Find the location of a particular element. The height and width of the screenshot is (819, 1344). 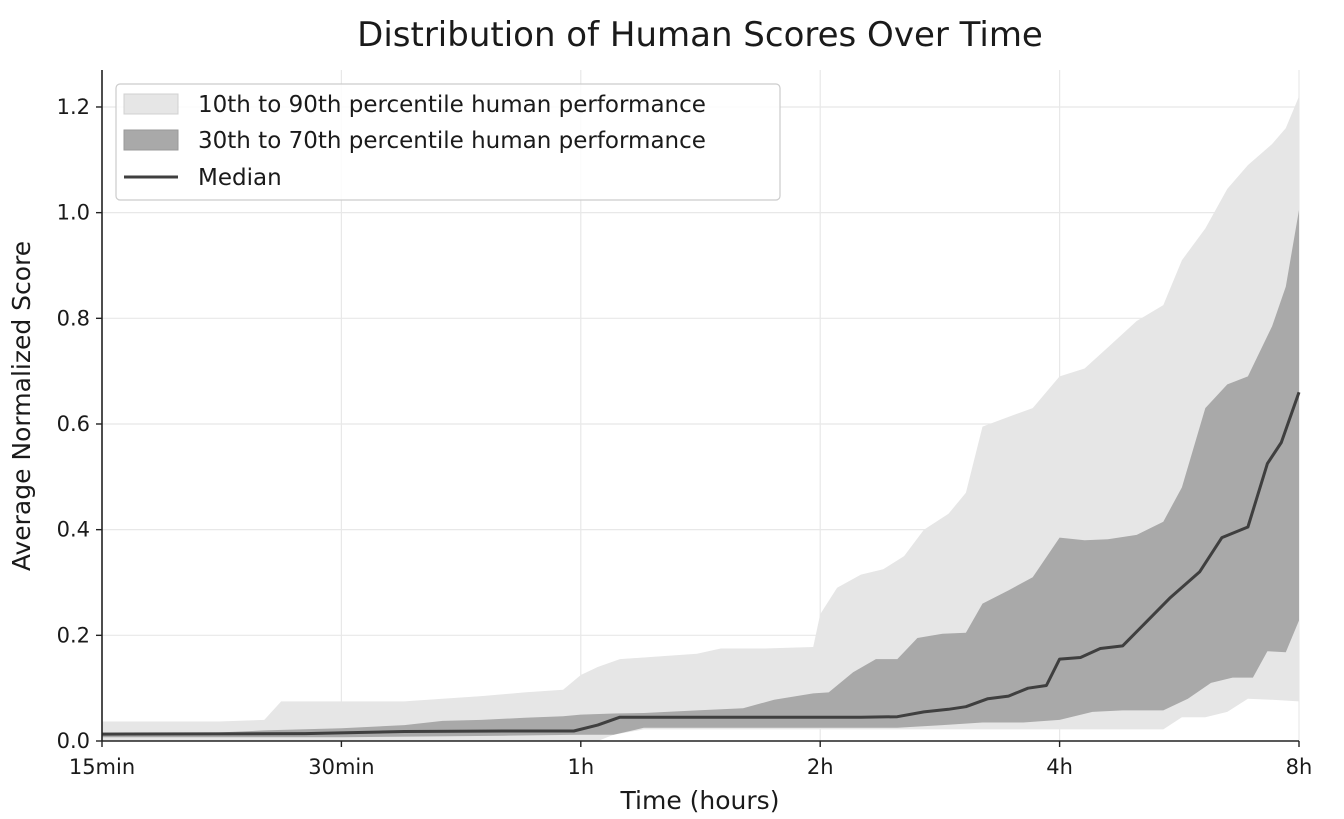

y-tick-label: 1.0 is located at coordinates (73, 213).